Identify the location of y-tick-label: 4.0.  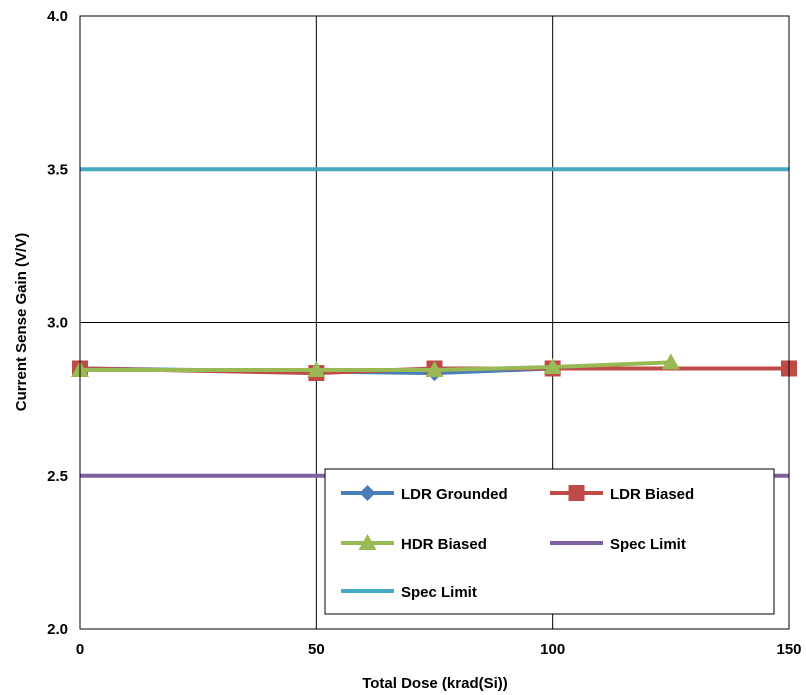
(57, 16).